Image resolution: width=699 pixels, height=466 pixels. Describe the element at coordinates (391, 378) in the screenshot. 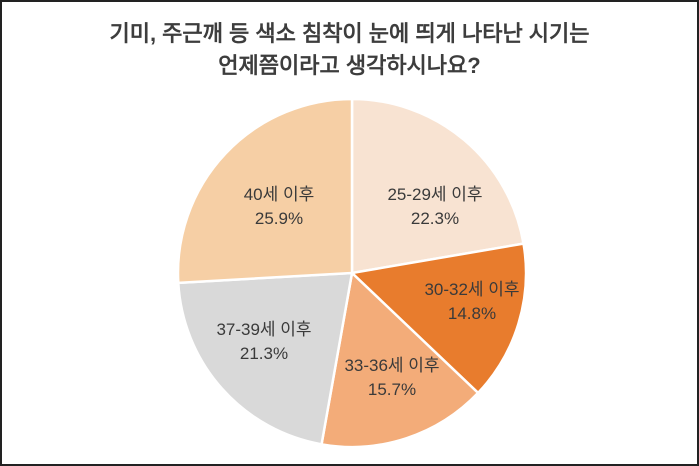

I see `pie-slice-label-33-36: 33-36세 이후 15.7%` at that location.